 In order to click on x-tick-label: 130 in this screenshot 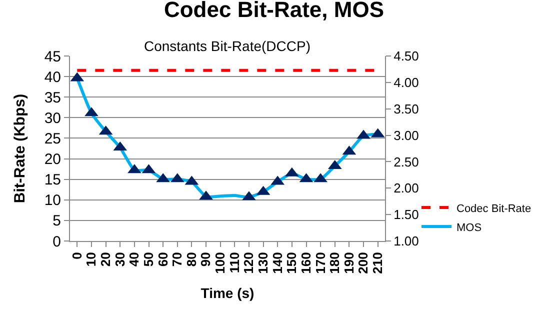, I will do `click(263, 263)`.